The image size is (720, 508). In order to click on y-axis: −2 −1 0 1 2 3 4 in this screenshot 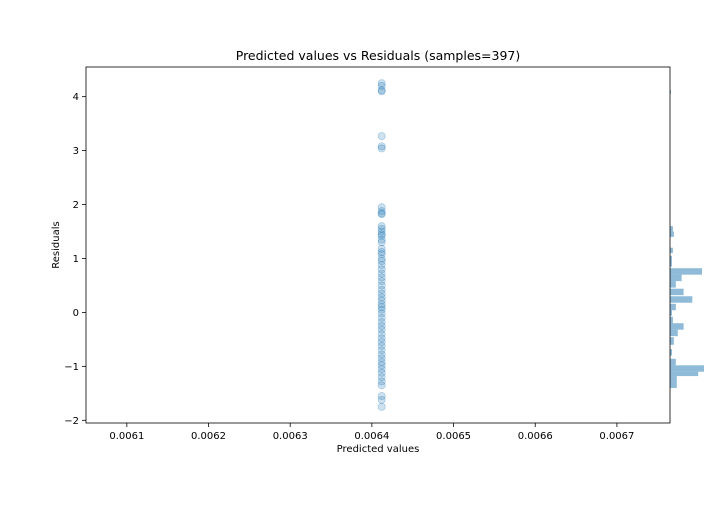, I will do `click(75, 259)`.